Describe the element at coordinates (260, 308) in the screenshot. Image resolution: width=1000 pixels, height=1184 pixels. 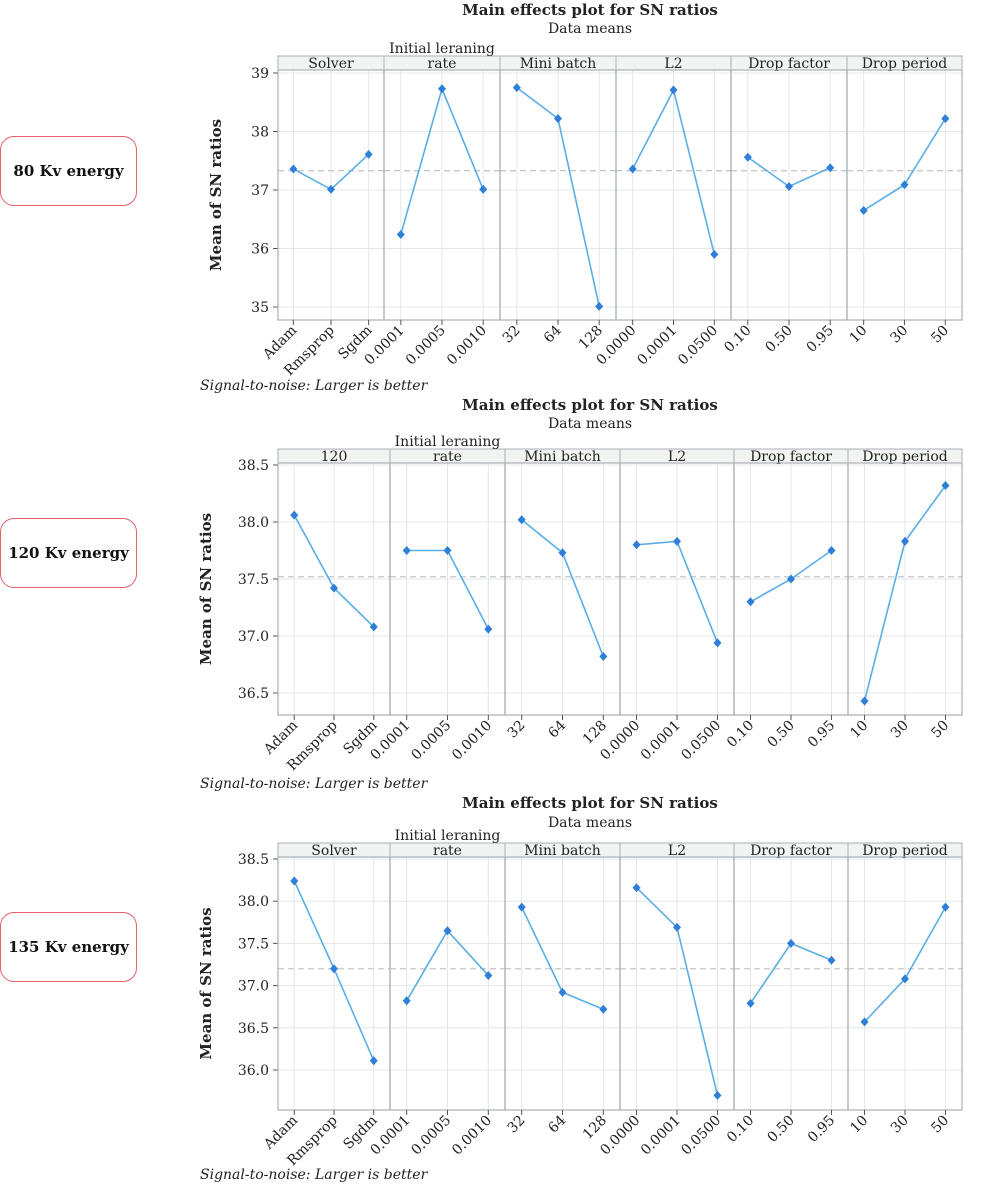
I see `y-tick-label: 35` at that location.